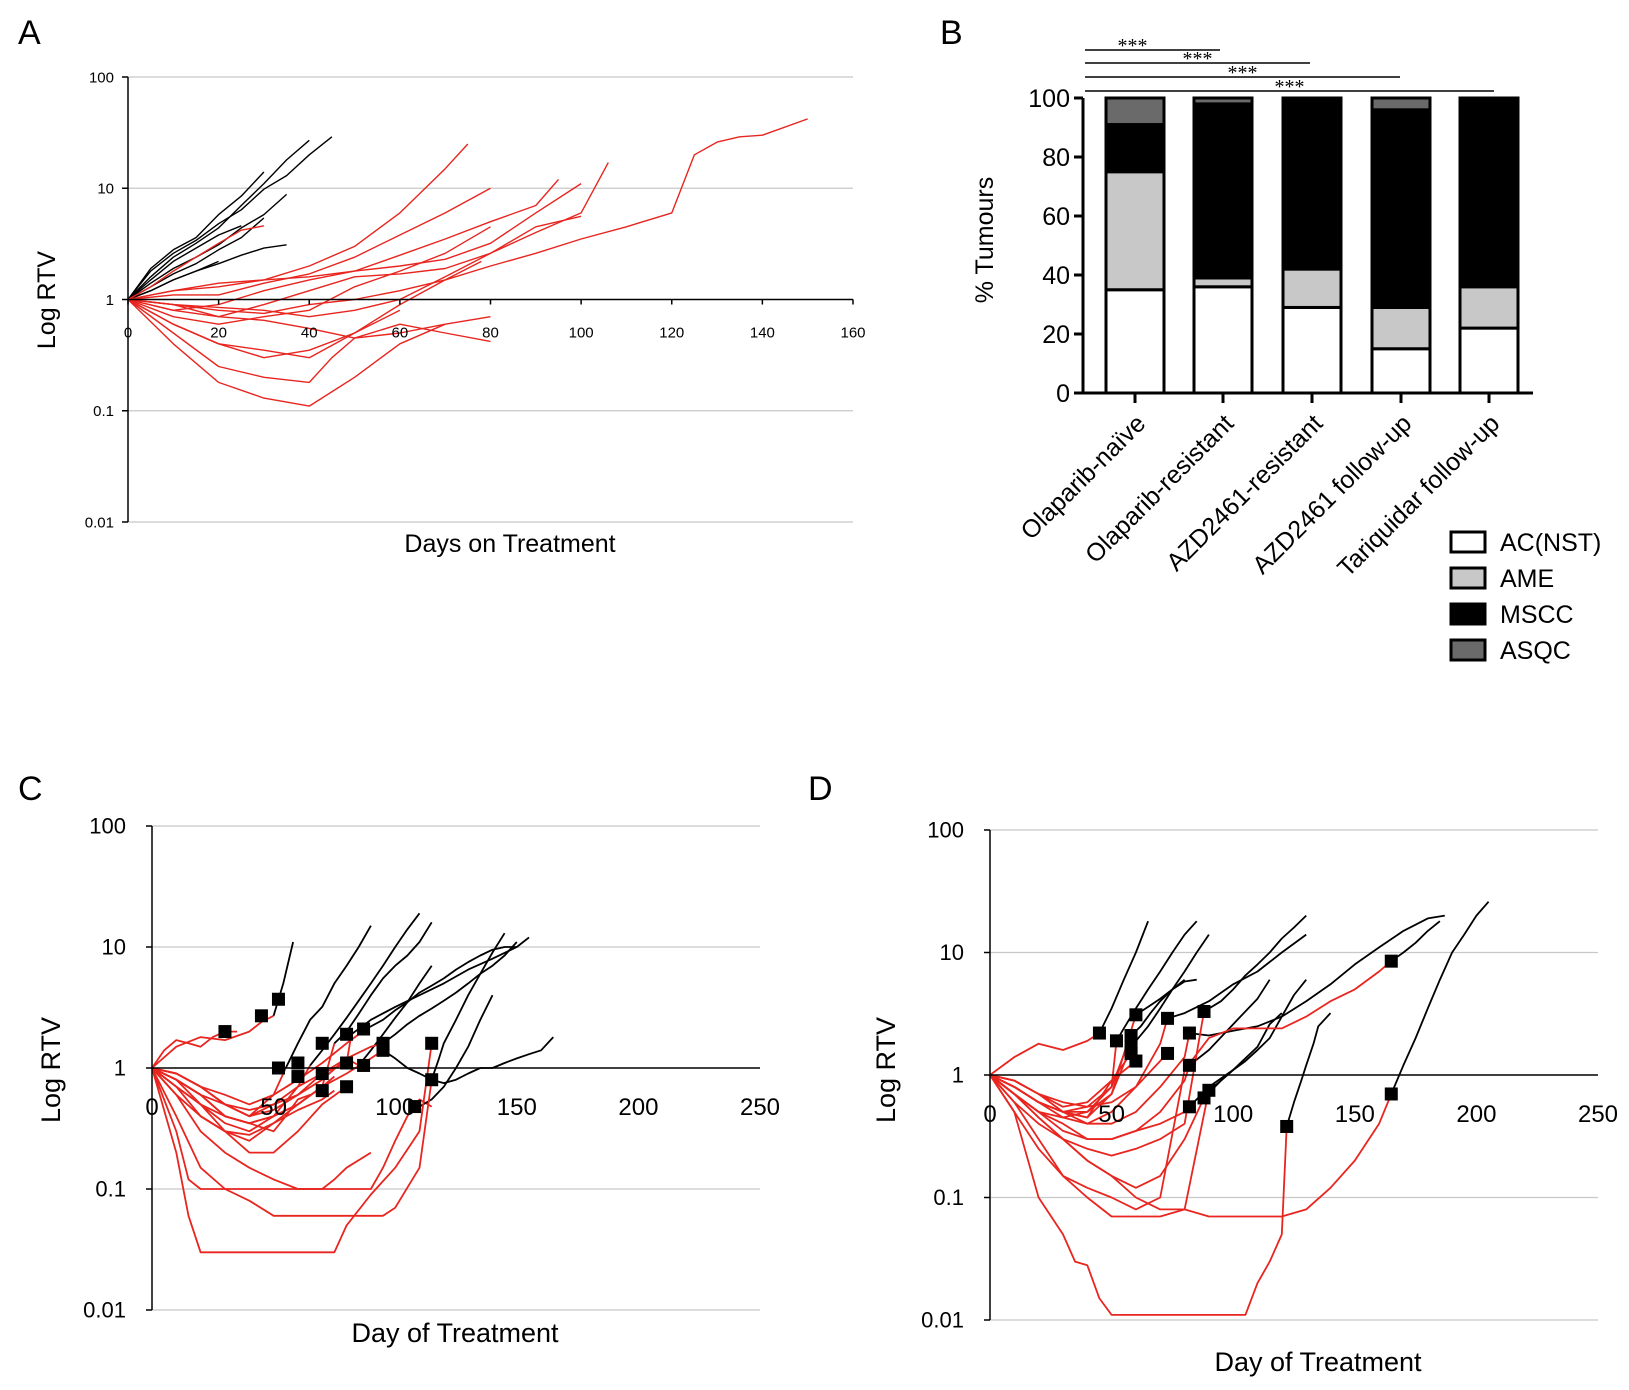 Image resolution: width=1629 pixels, height=1390 pixels. I want to click on panel-c-x-tick-label: 200, so click(638, 1107).